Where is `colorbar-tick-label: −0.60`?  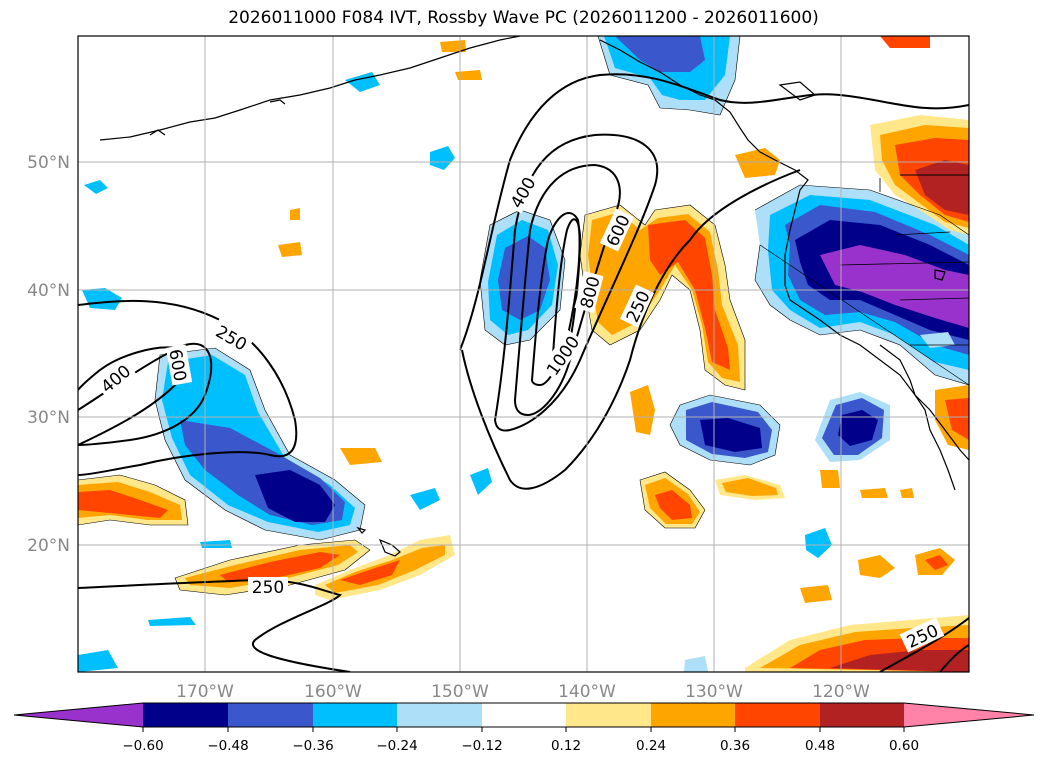
colorbar-tick-label: −0.60 is located at coordinates (142, 746).